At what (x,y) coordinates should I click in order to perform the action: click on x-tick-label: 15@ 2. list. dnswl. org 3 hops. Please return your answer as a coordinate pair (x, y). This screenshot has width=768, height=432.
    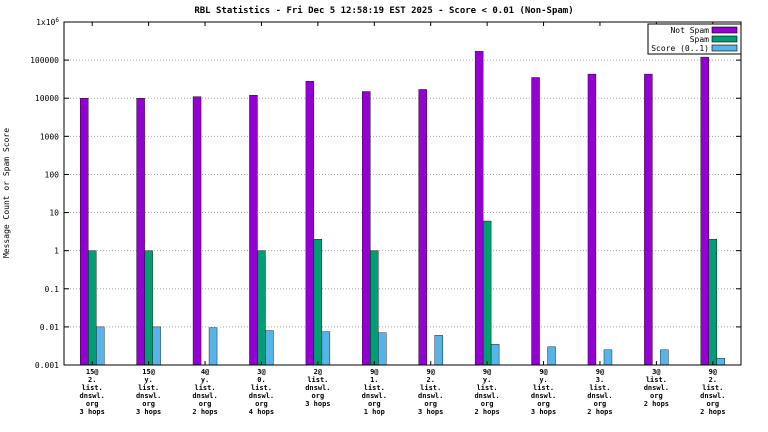
    Looking at the image, I should click on (92, 392).